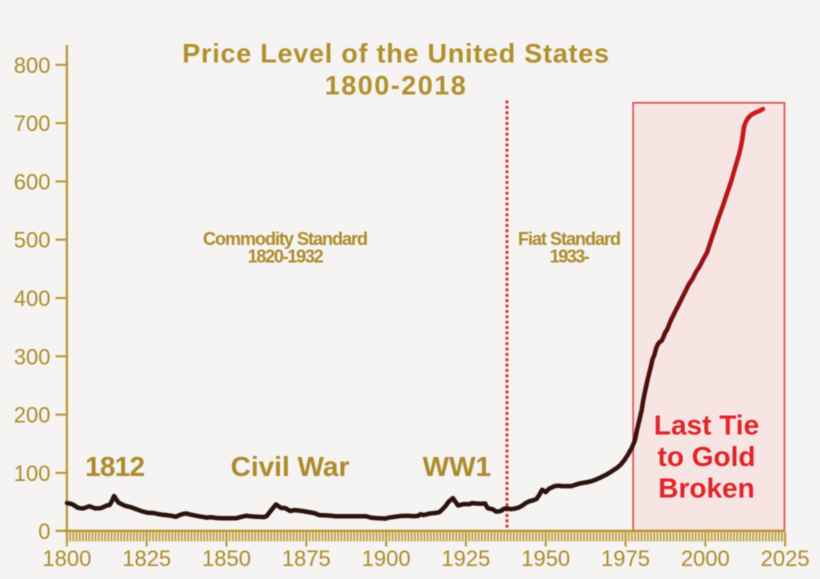 The height and width of the screenshot is (579, 820). Describe the element at coordinates (32, 298) in the screenshot. I see `svg-text: 400` at that location.